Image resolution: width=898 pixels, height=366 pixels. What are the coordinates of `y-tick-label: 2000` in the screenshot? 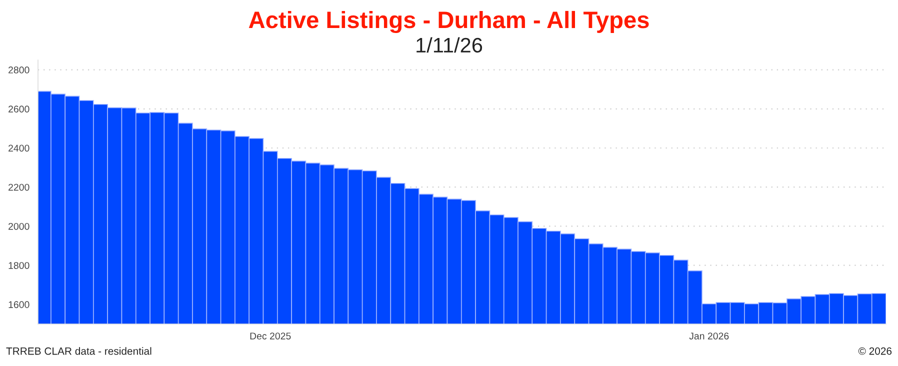 It's located at (19, 226).